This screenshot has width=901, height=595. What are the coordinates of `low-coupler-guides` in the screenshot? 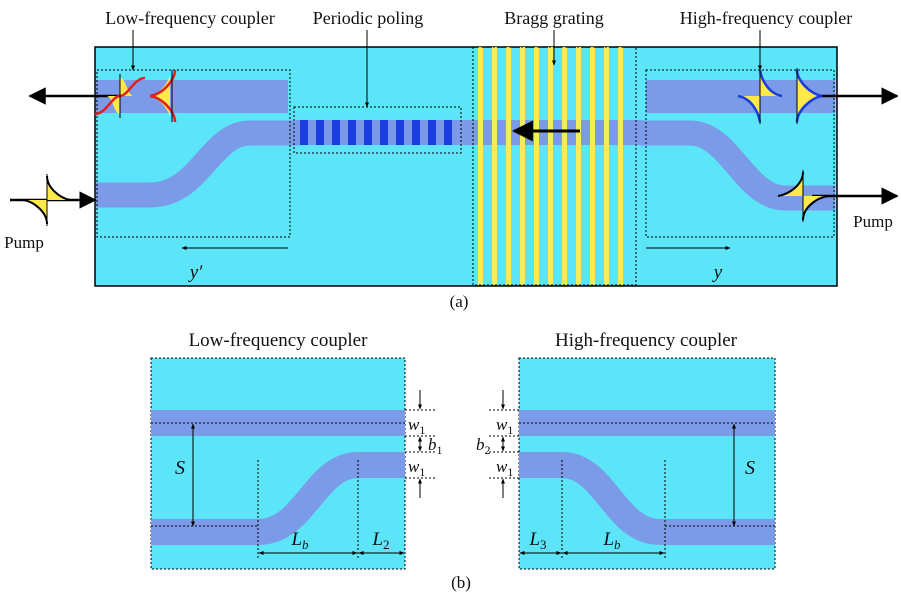 It's located at (293, 484).